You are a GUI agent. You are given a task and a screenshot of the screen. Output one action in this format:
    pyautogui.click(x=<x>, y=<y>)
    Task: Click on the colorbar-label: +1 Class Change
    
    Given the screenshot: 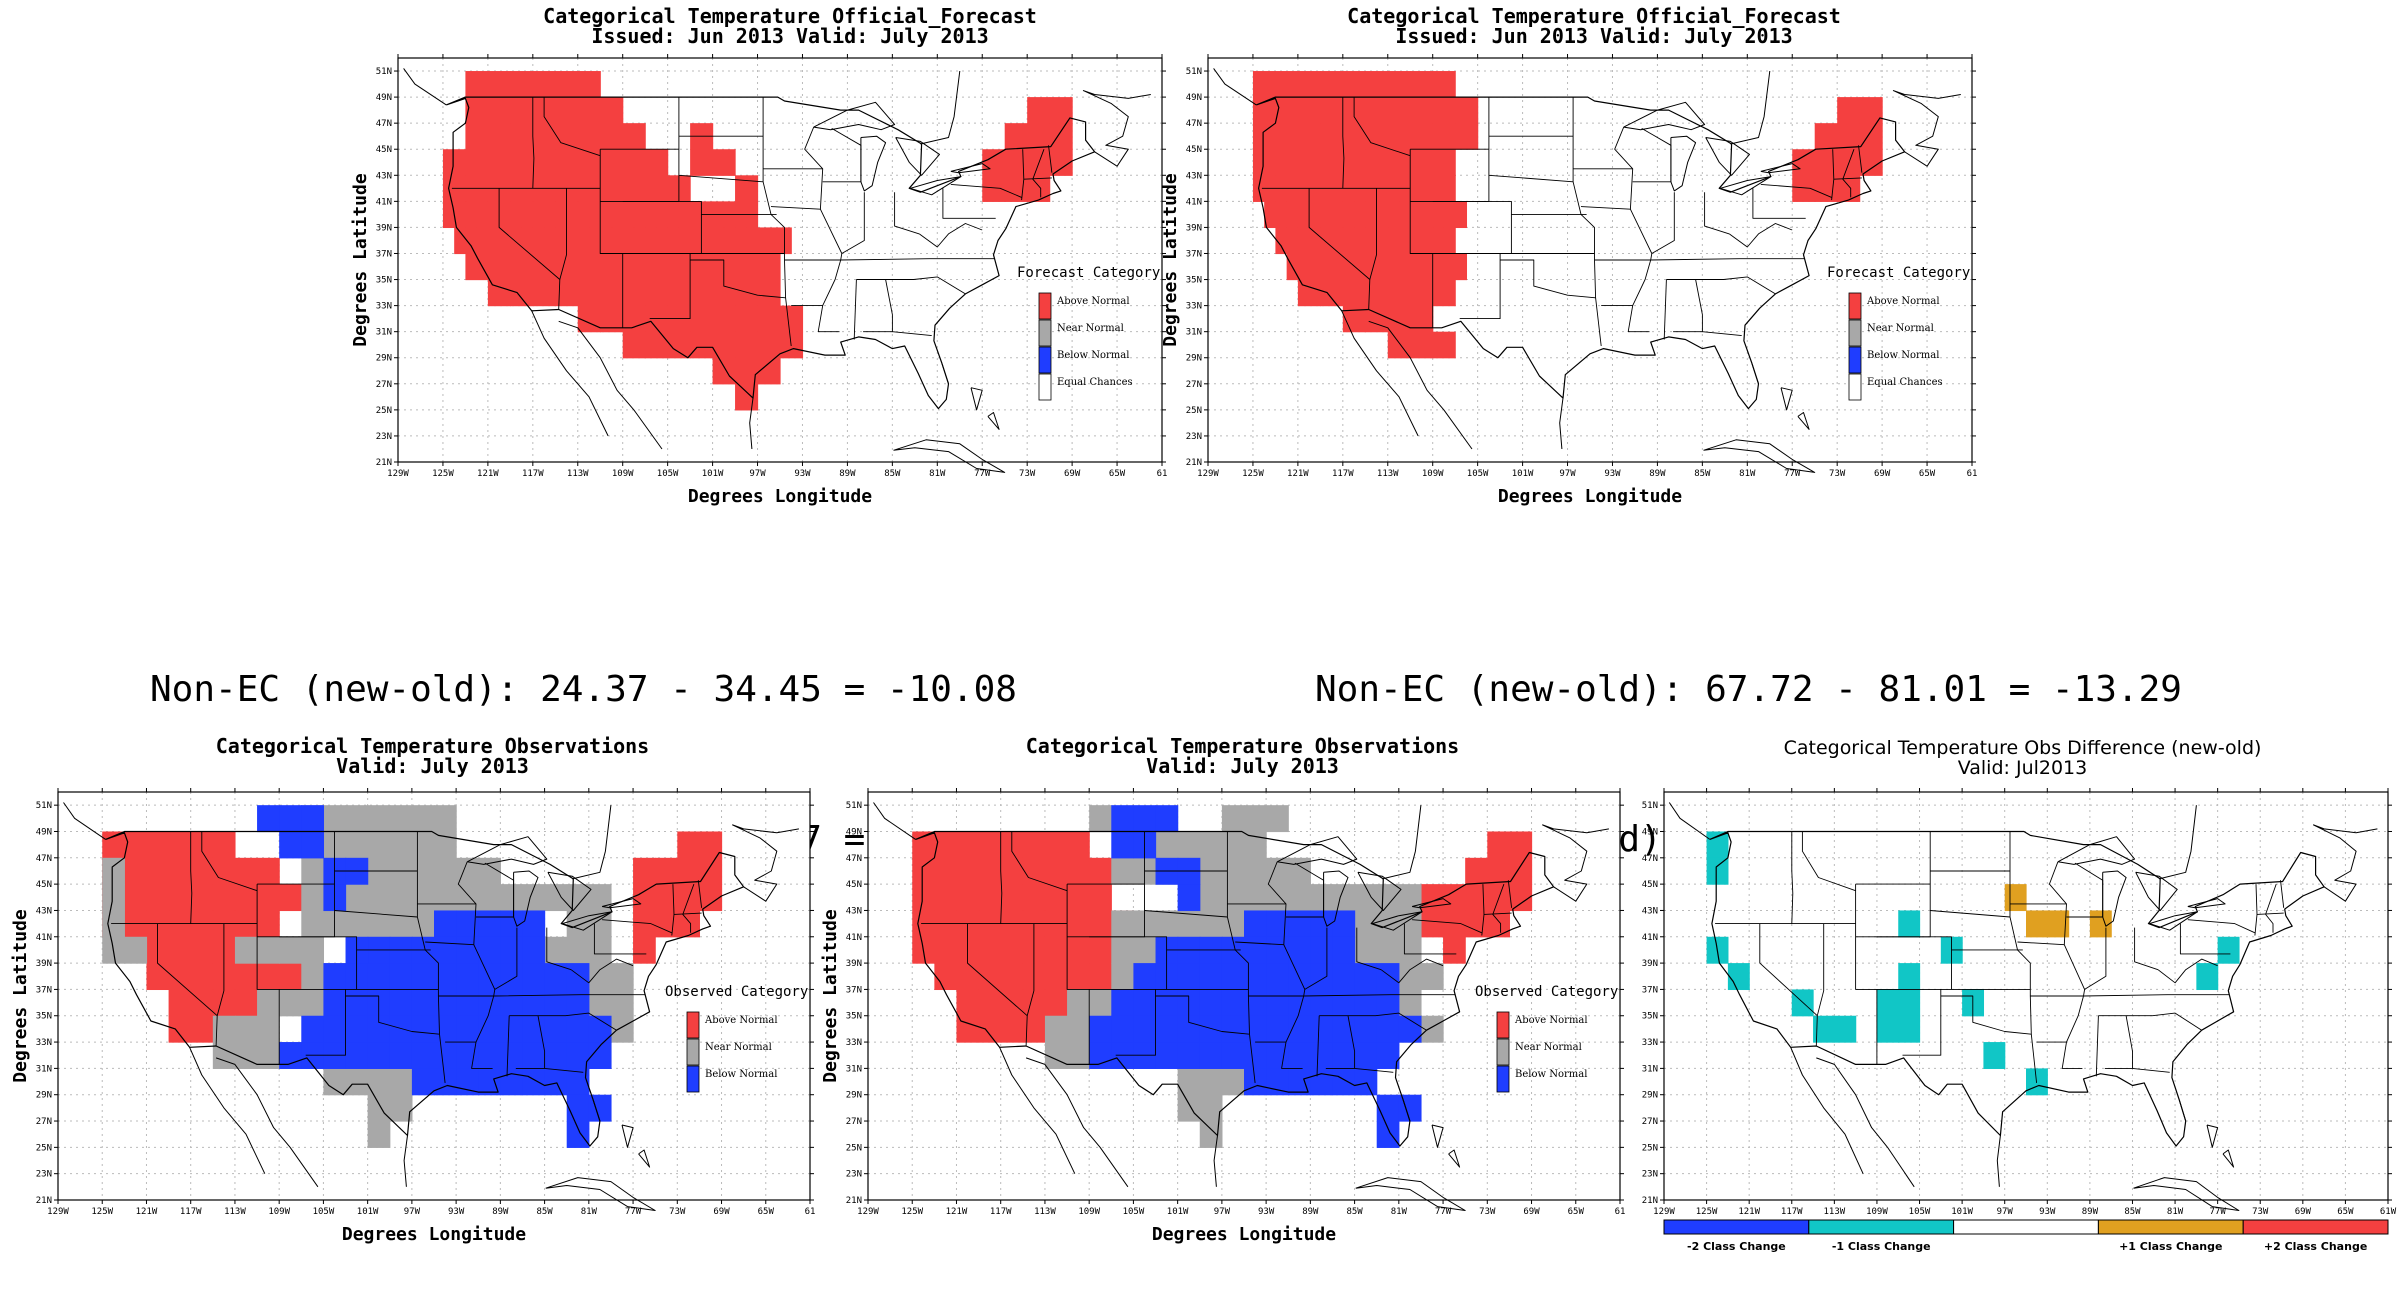 What is the action you would take?
    pyautogui.click(x=2170, y=1246)
    